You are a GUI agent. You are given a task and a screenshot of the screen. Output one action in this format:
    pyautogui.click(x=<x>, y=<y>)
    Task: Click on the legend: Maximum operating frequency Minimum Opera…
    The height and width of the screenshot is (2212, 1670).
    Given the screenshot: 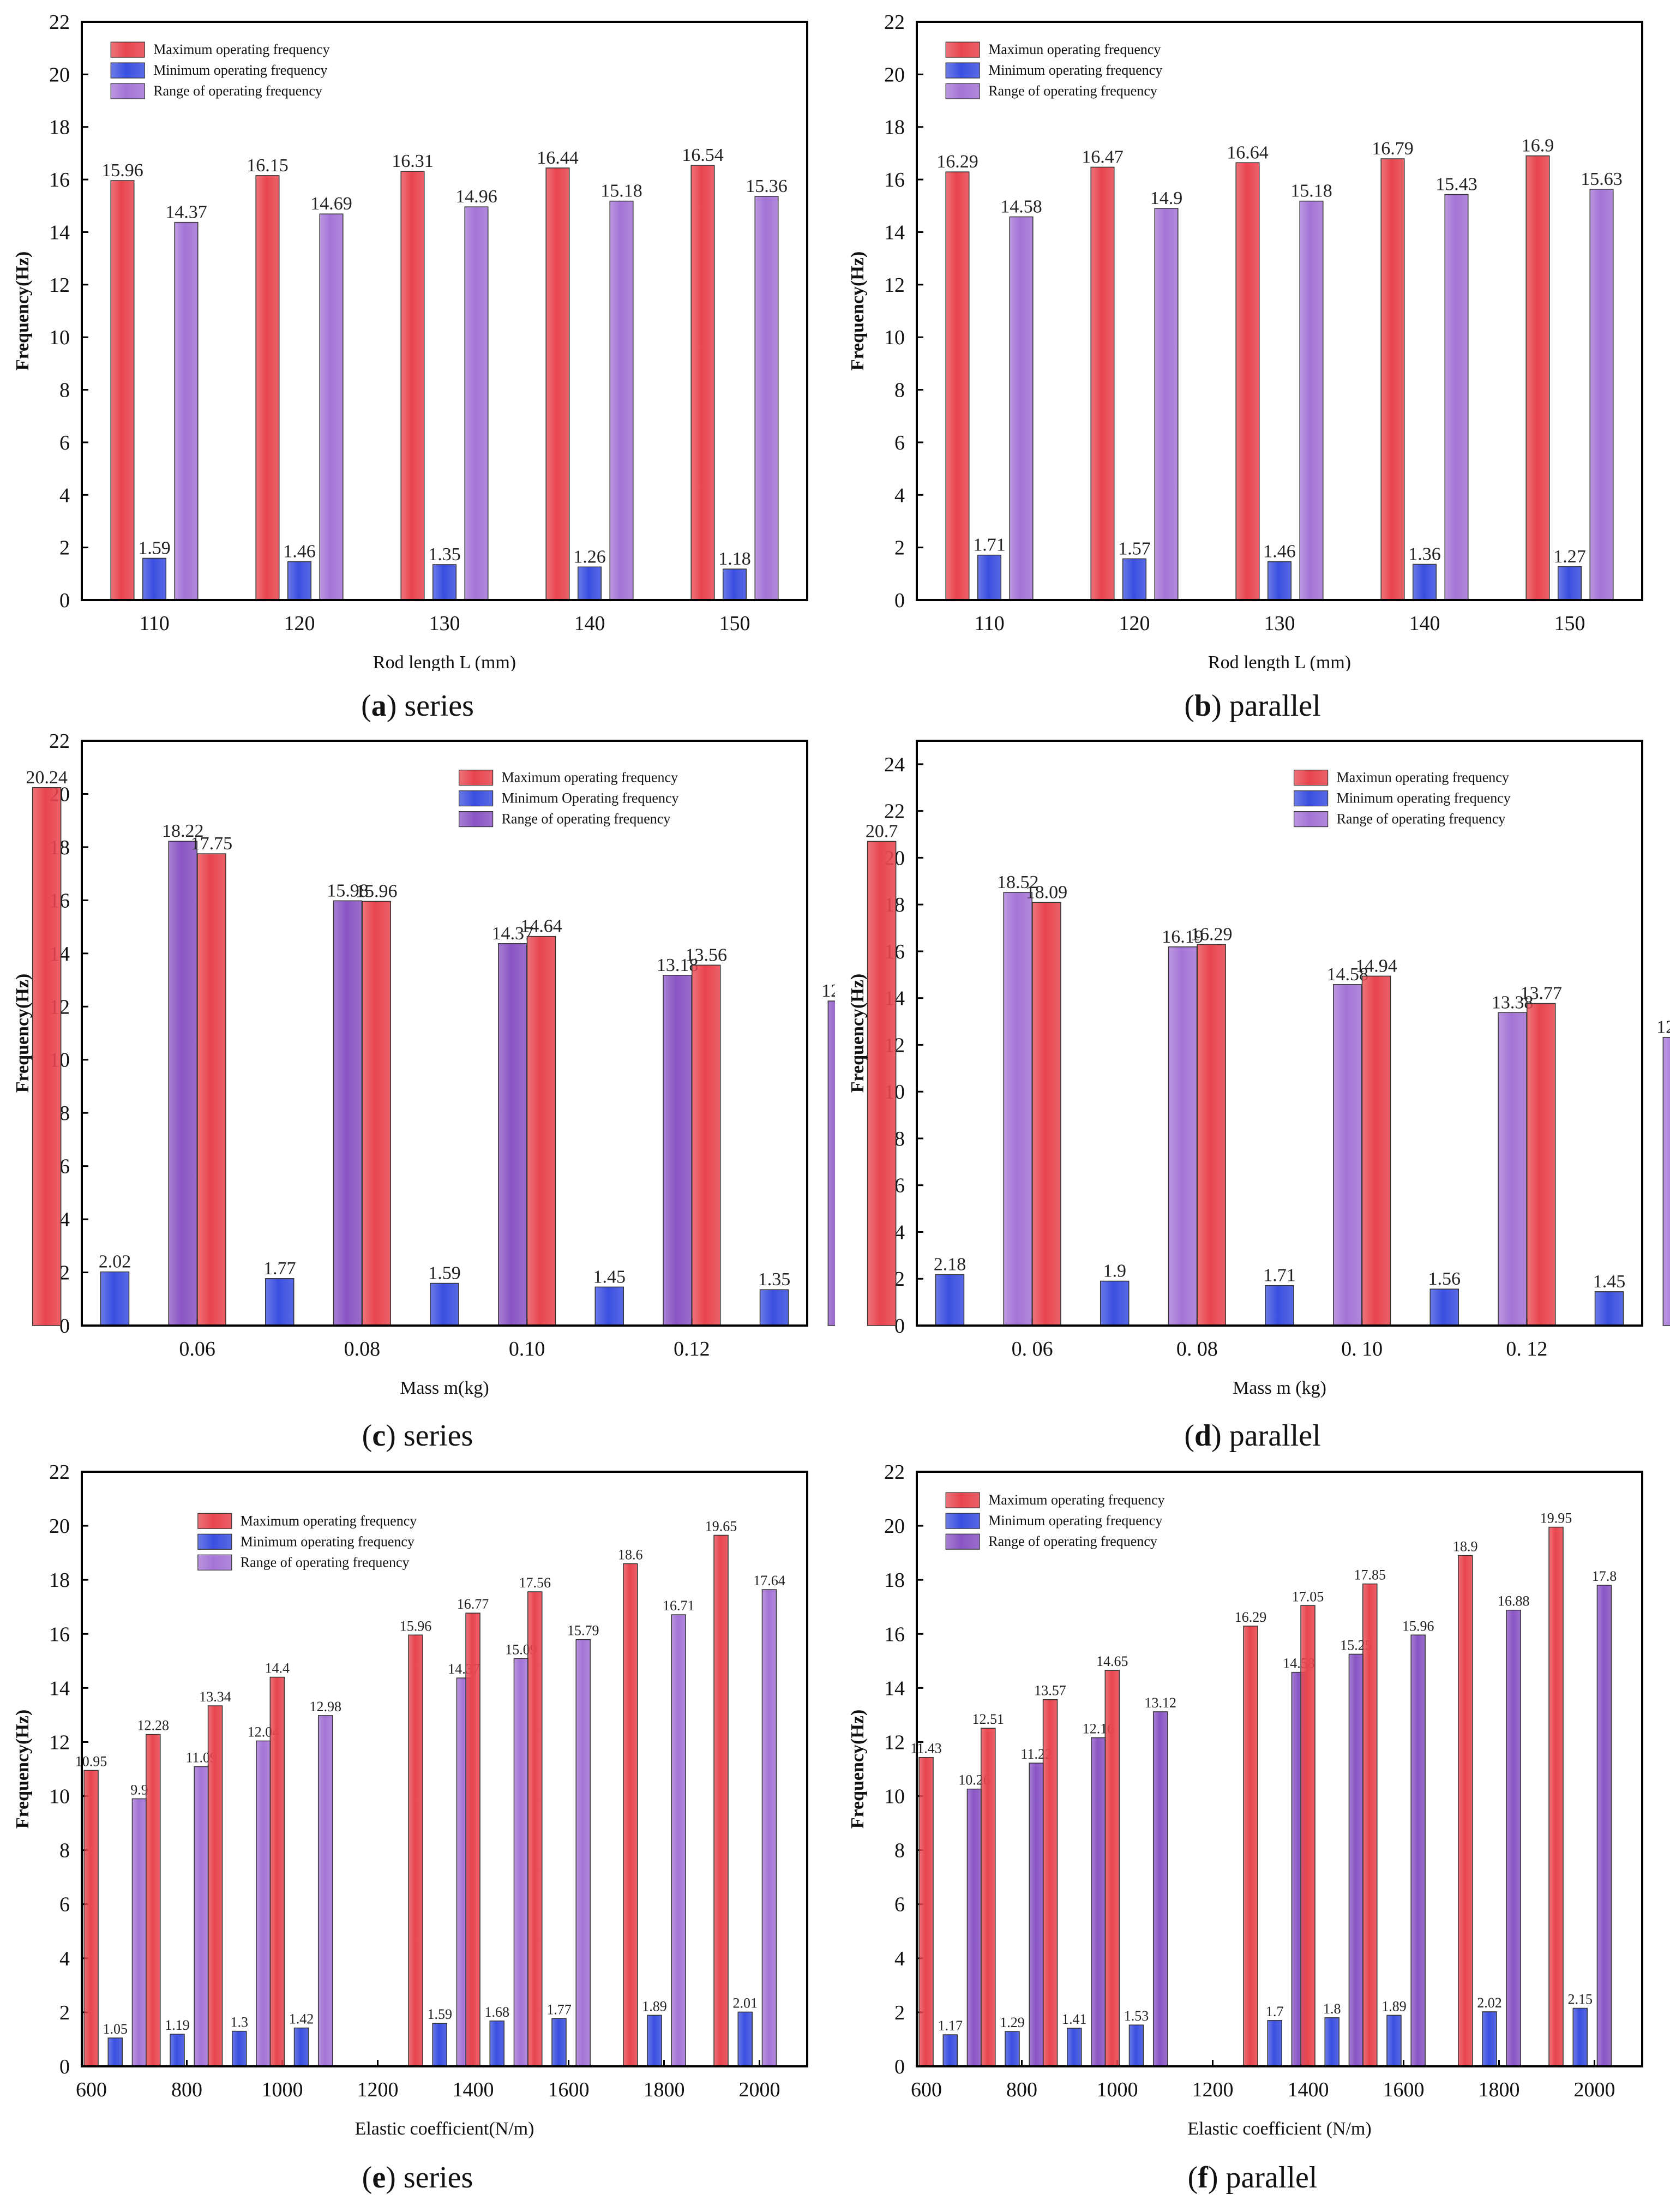 What is the action you would take?
    pyautogui.click(x=568, y=798)
    